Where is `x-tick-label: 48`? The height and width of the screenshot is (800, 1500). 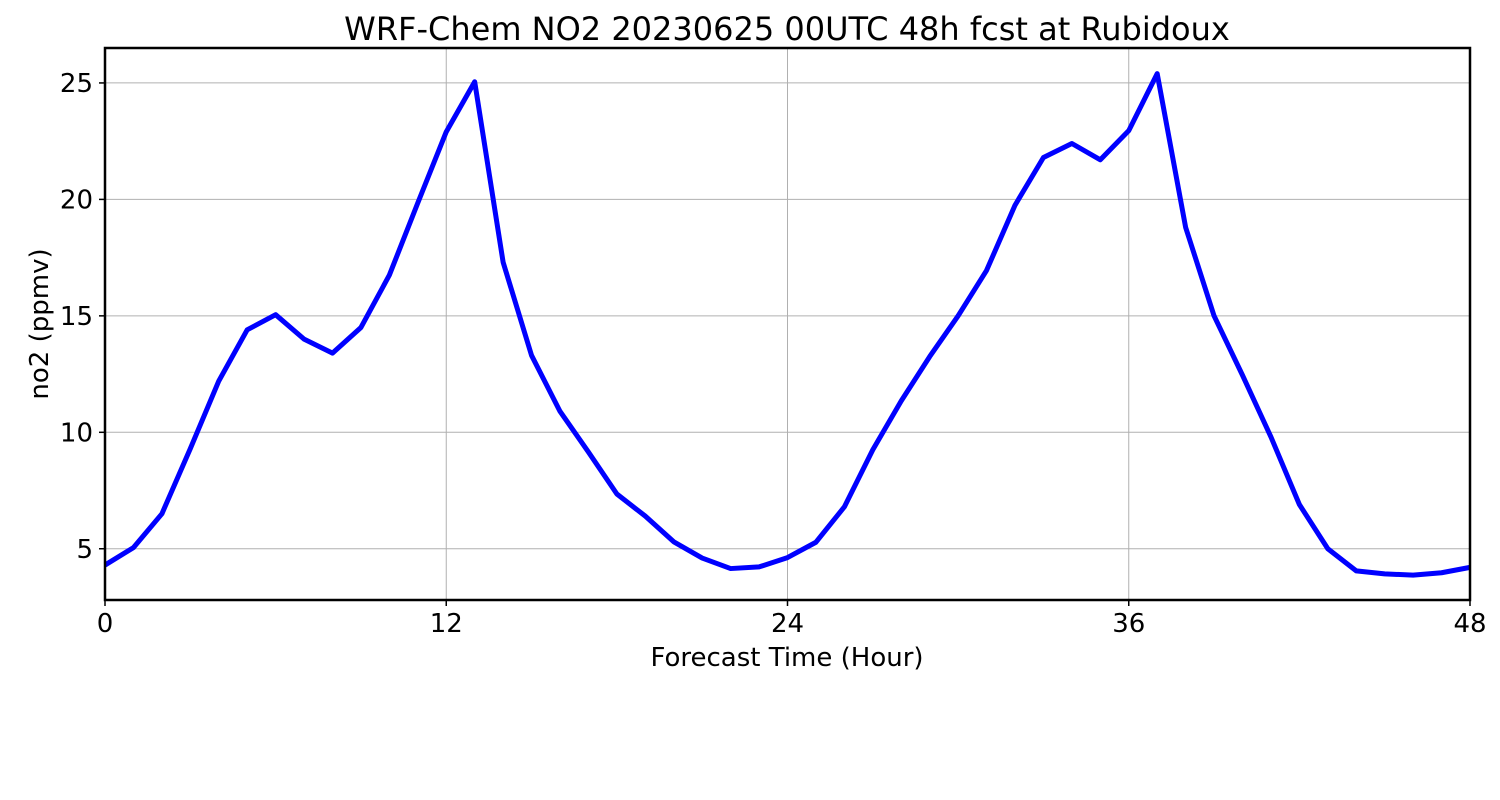
x-tick-label: 48 is located at coordinates (1469, 624).